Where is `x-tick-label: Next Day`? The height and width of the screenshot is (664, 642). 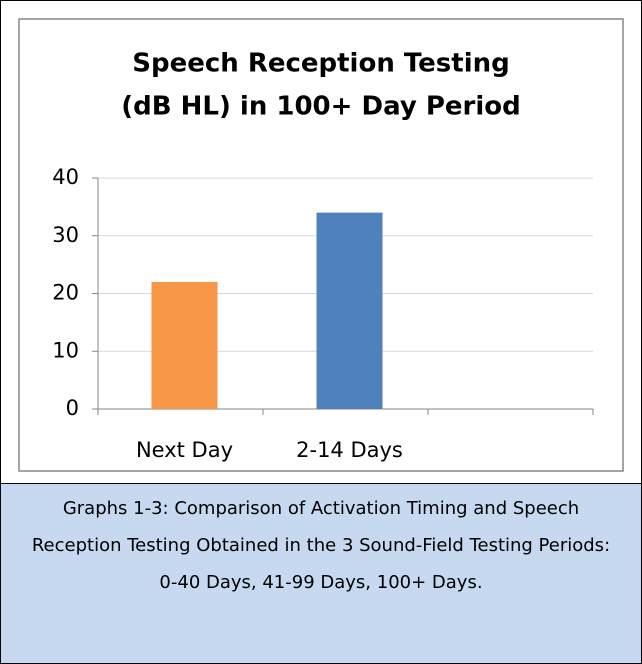
x-tick-label: Next Day is located at coordinates (184, 450).